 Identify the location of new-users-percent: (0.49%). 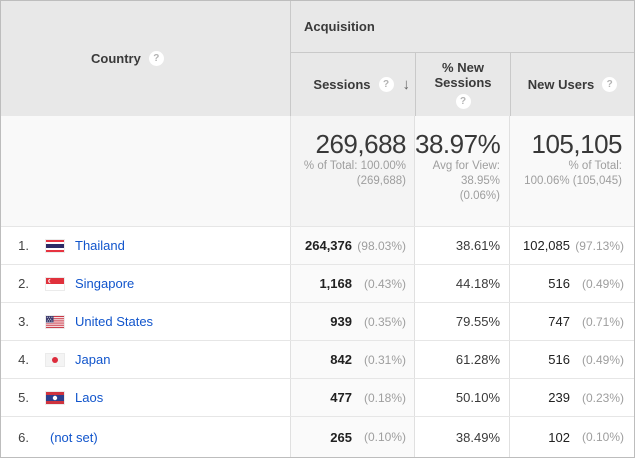
(602, 283).